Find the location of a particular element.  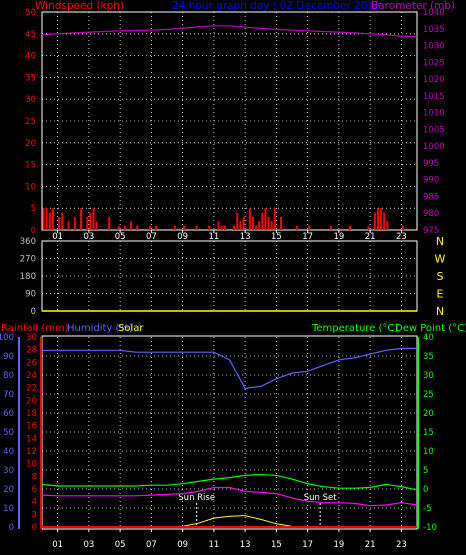

graph-title: 24 hour graph day : 02 December 2013 is located at coordinates (276, 6).